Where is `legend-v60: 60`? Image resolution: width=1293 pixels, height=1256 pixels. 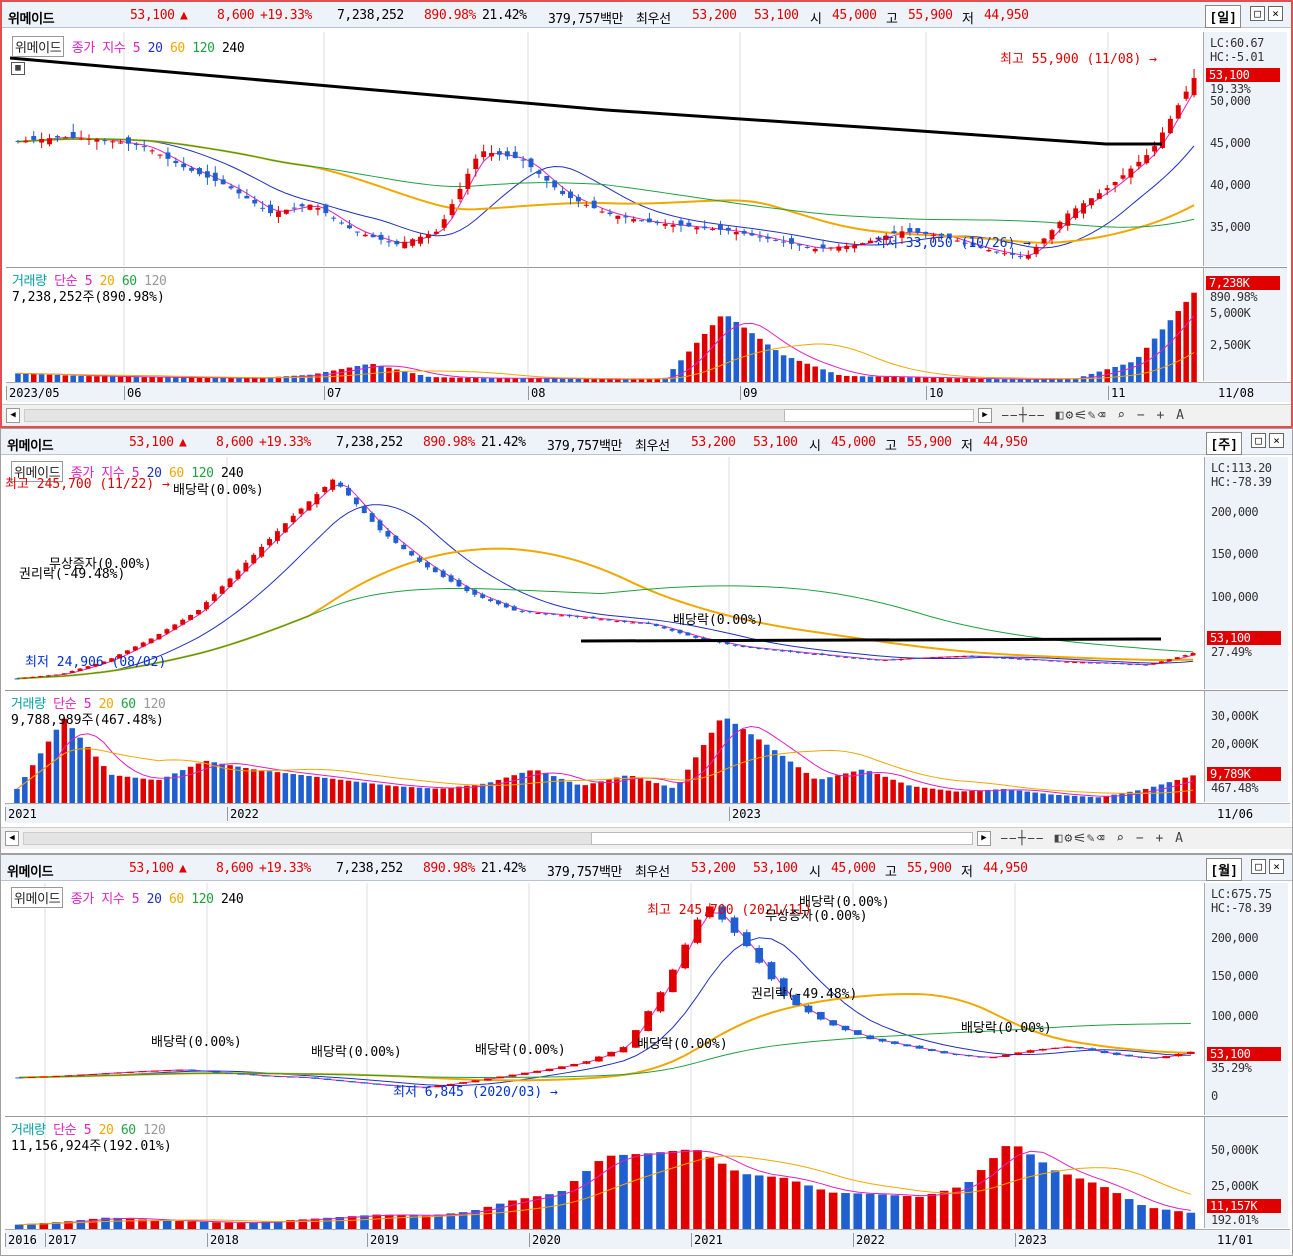
legend-v60: 60 is located at coordinates (128, 704).